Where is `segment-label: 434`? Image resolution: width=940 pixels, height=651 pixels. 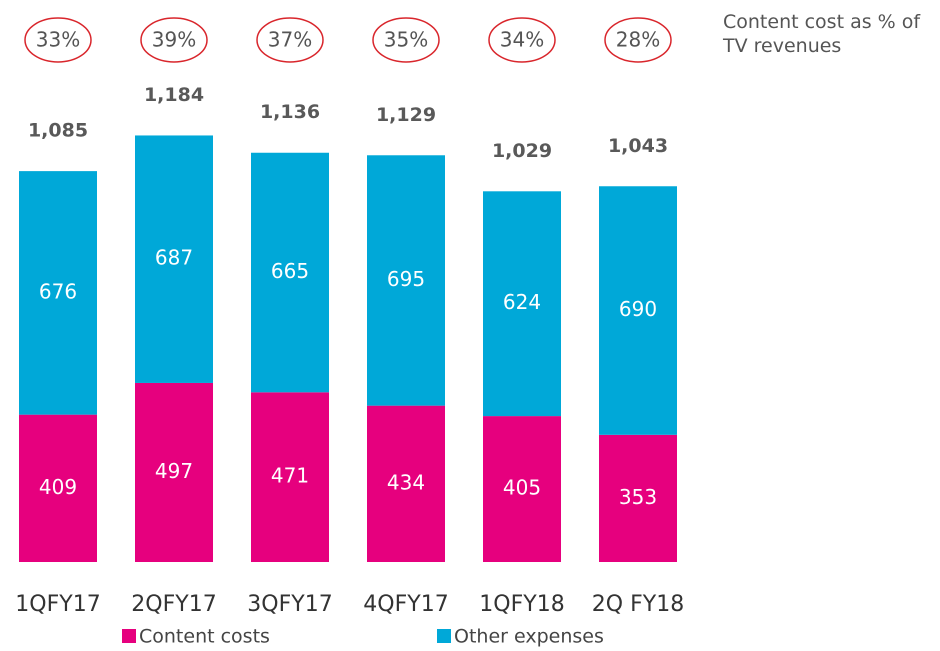 segment-label: 434 is located at coordinates (406, 482).